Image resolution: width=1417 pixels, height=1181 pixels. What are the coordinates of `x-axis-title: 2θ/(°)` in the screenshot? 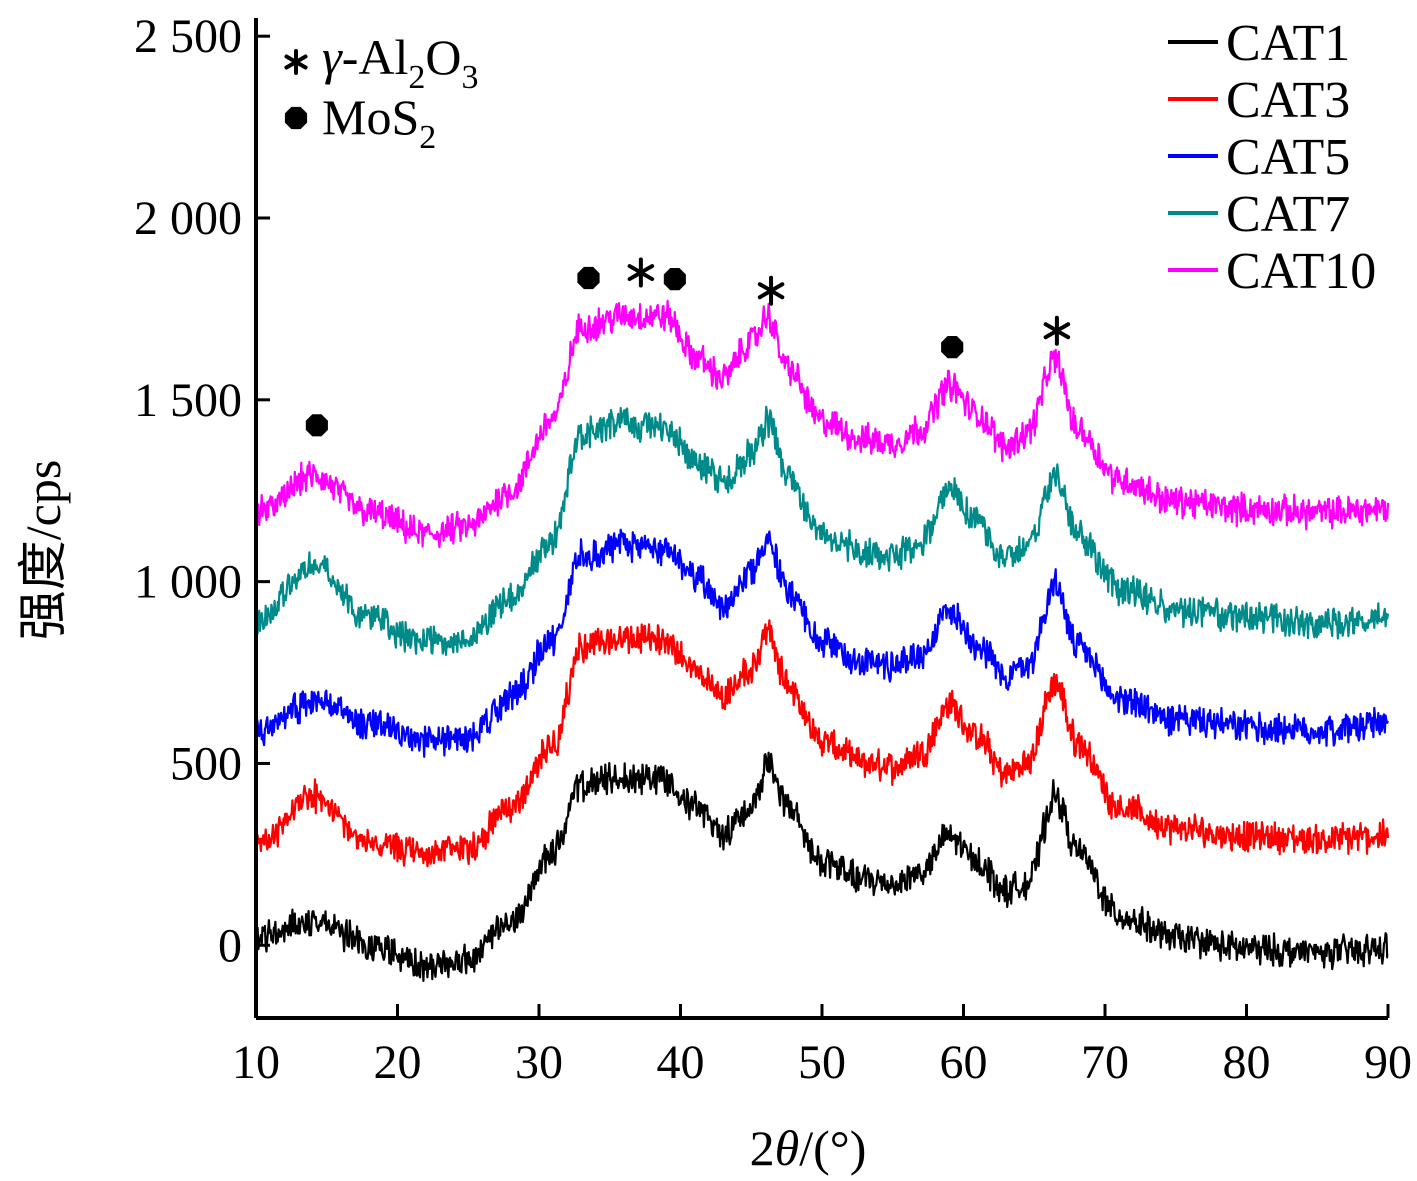 It's located at (808, 1148).